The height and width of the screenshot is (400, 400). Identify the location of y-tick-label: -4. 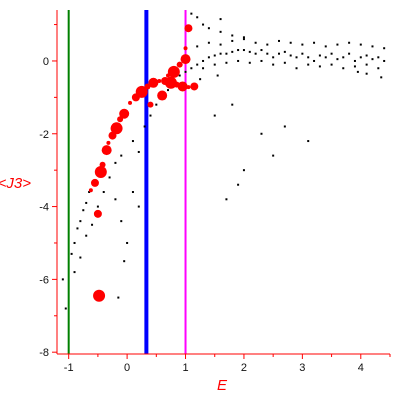
(44, 208).